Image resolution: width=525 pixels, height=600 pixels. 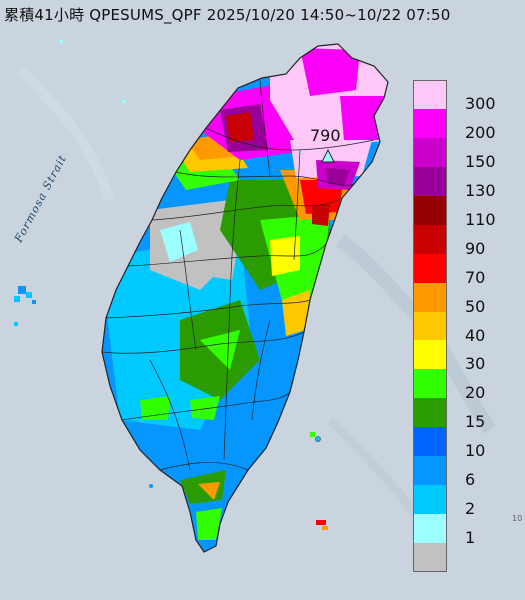 What do you see at coordinates (475, 277) in the screenshot?
I see `legend-label: 70` at bounding box center [475, 277].